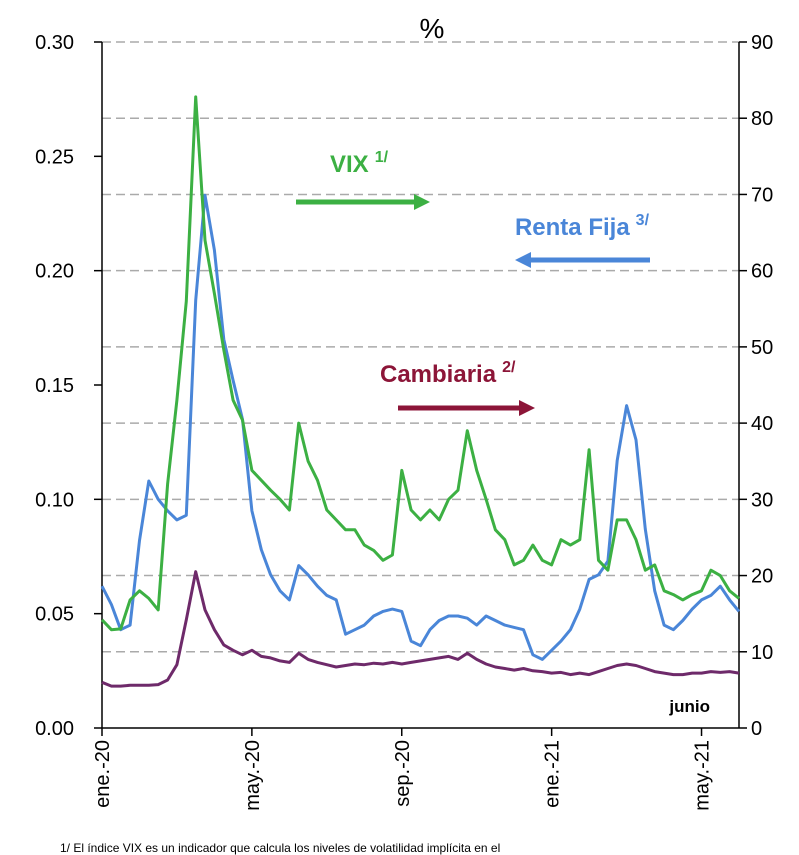  I want to click on y2-tick-label: 40, so click(762, 424).